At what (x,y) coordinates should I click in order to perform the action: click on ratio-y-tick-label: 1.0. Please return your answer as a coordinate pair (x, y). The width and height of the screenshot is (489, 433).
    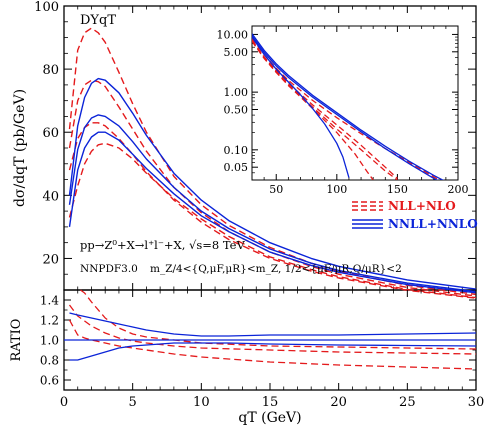
    Looking at the image, I should click on (49, 341).